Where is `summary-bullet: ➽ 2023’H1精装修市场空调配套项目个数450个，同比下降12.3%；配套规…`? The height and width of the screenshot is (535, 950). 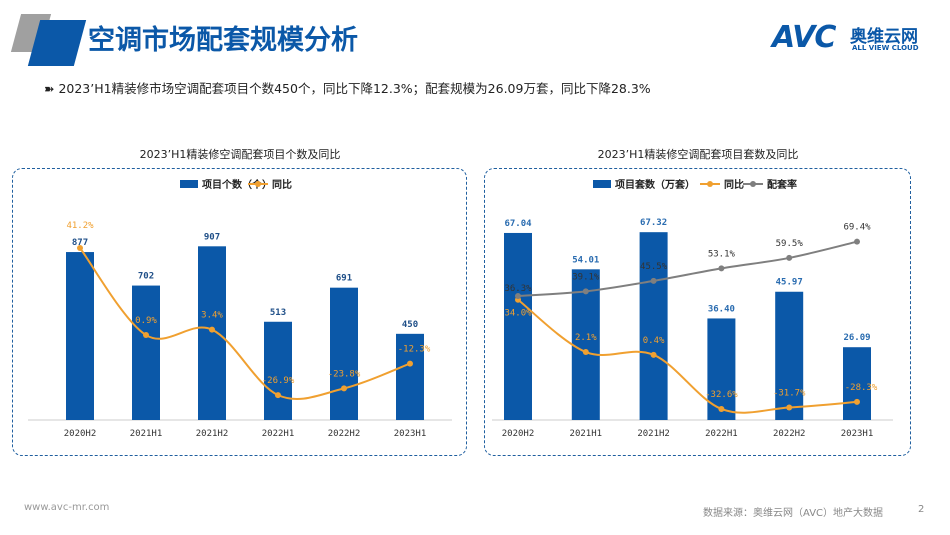
summary-bullet: ➽ 2023’H1精装修市场空调配套项目个数450个，同比下降12.3%；配套规… is located at coordinates (347, 88).